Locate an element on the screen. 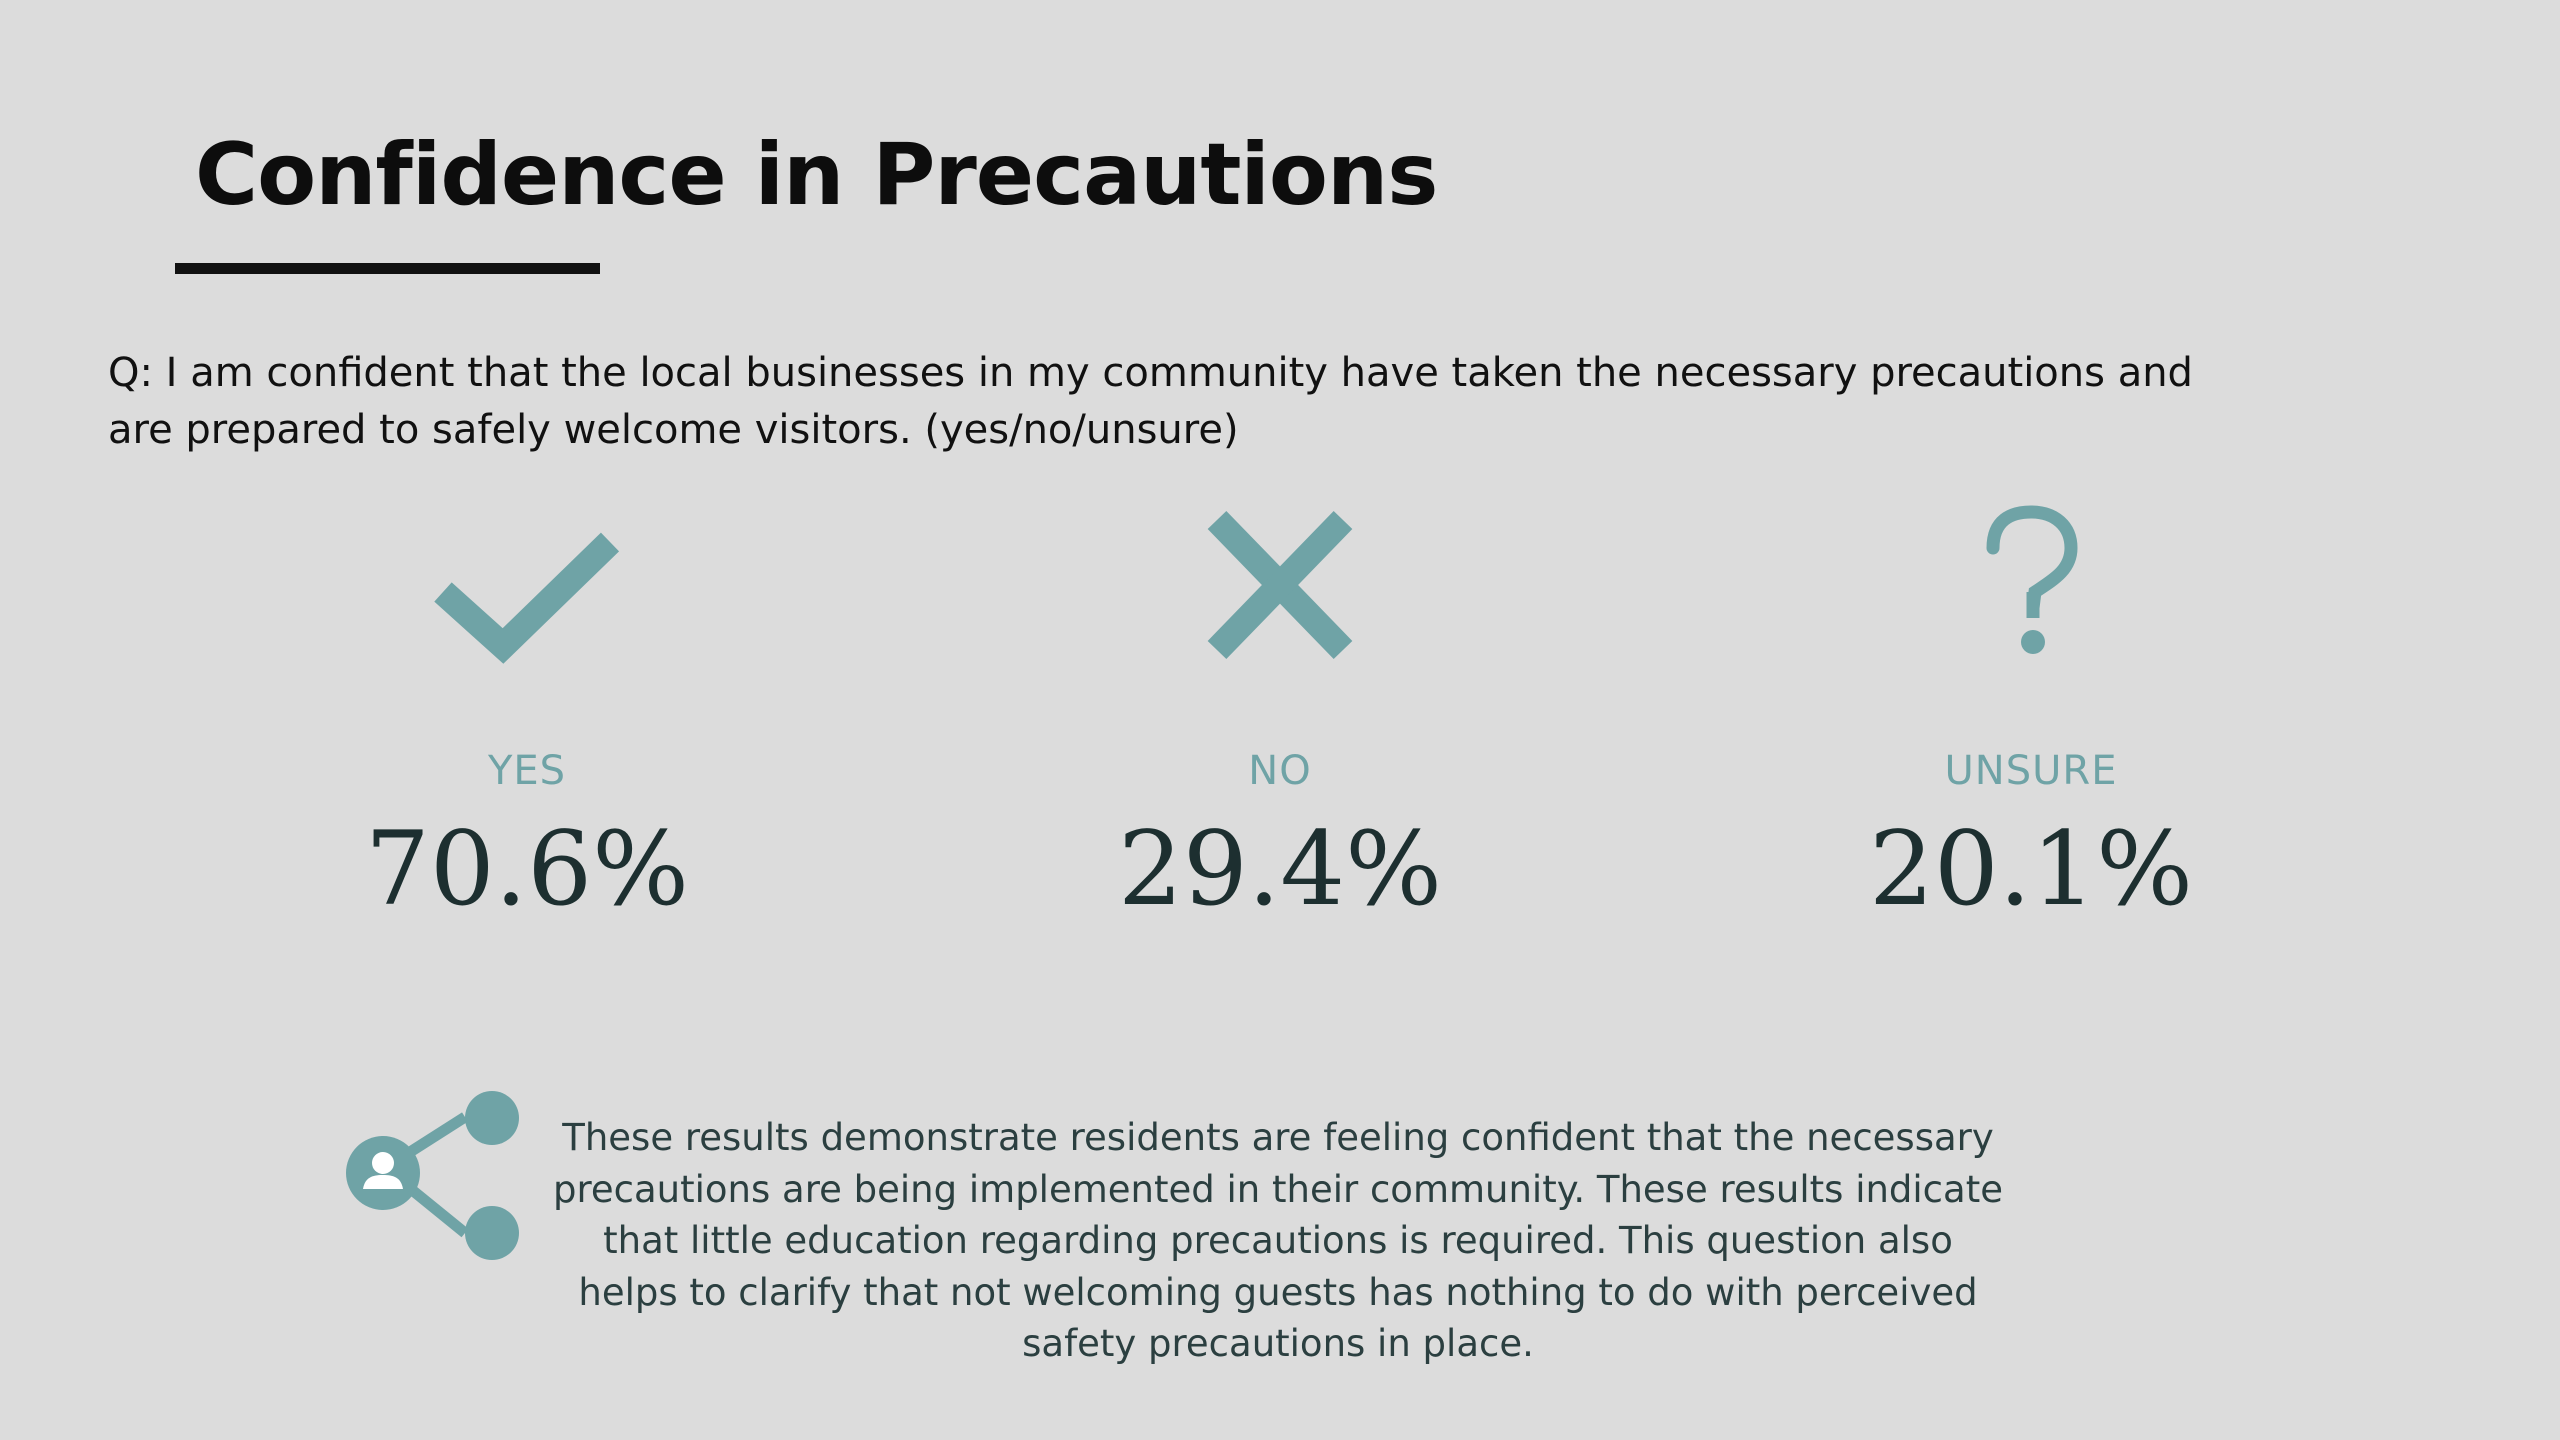 Image resolution: width=2560 pixels, height=1440 pixels. result-unsure: UNSURE 20.1% is located at coordinates (2031, 730).